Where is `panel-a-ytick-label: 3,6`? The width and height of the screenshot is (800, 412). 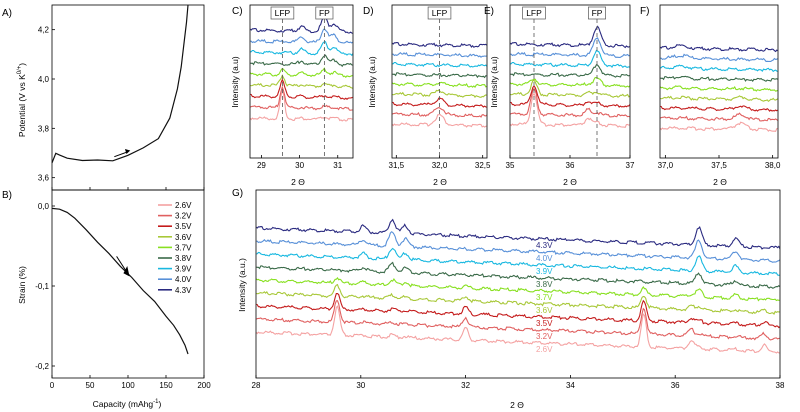 panel-a-ytick-label: 3,6 is located at coordinates (44, 178).